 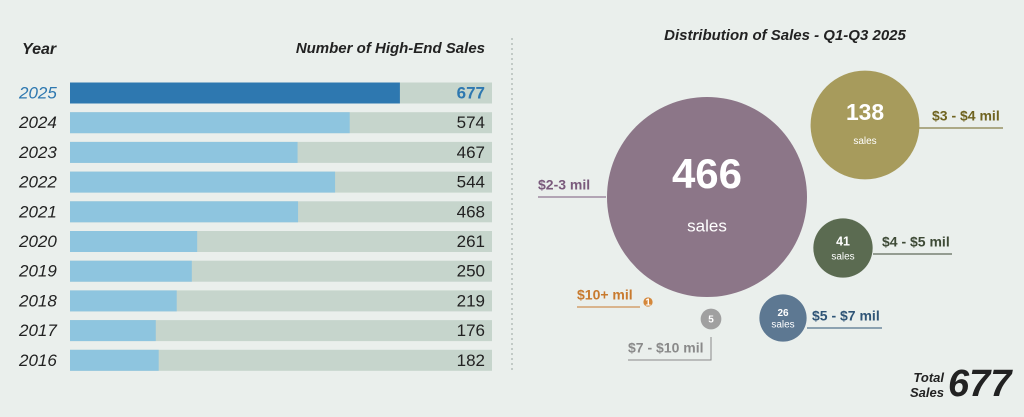 I want to click on value-label: 261, so click(x=471, y=241).